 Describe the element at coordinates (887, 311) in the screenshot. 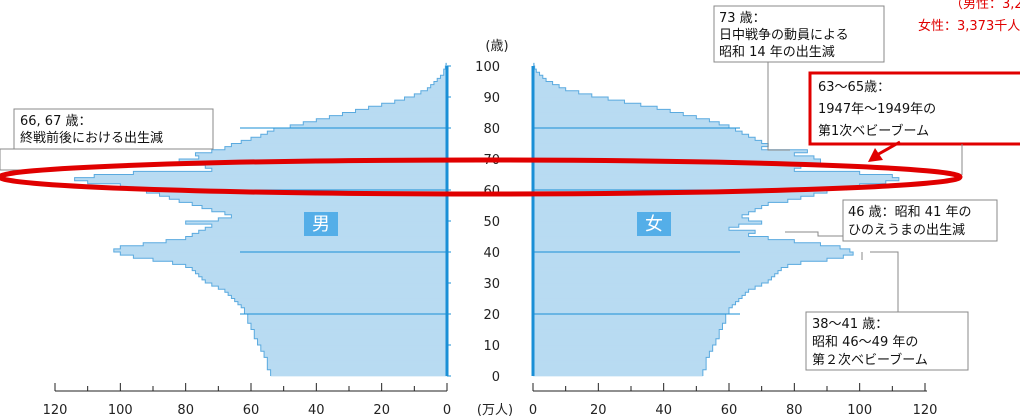

I see `annotation-38-41: 38〜41 歳： 昭和 46〜49 年の 第２次ベビーブーム` at that location.